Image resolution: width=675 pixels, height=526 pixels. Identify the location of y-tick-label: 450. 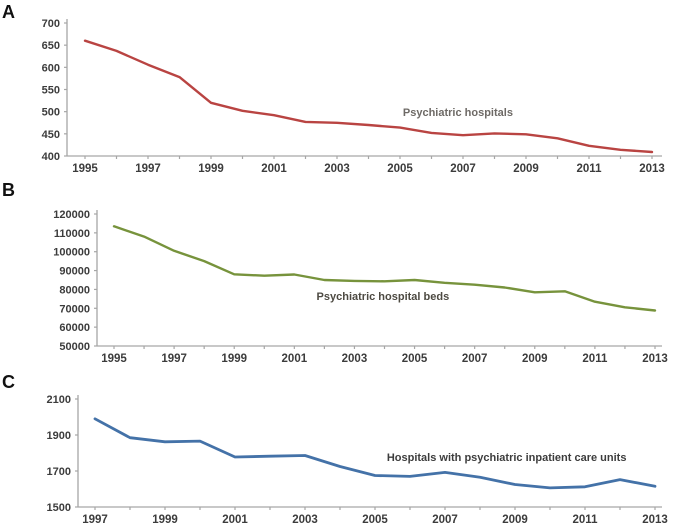
(51, 135).